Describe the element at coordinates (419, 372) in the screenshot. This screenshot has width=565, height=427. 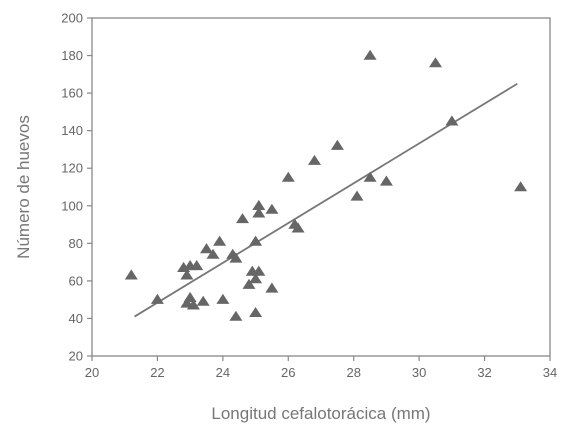
I see `x-tick-label: 30` at that location.